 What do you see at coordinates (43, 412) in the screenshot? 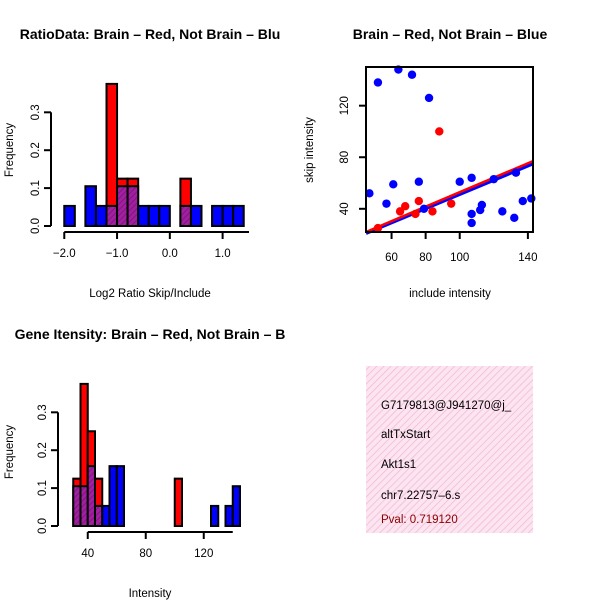
I see `gene-y-tick-label-3: 0.3` at bounding box center [43, 412].